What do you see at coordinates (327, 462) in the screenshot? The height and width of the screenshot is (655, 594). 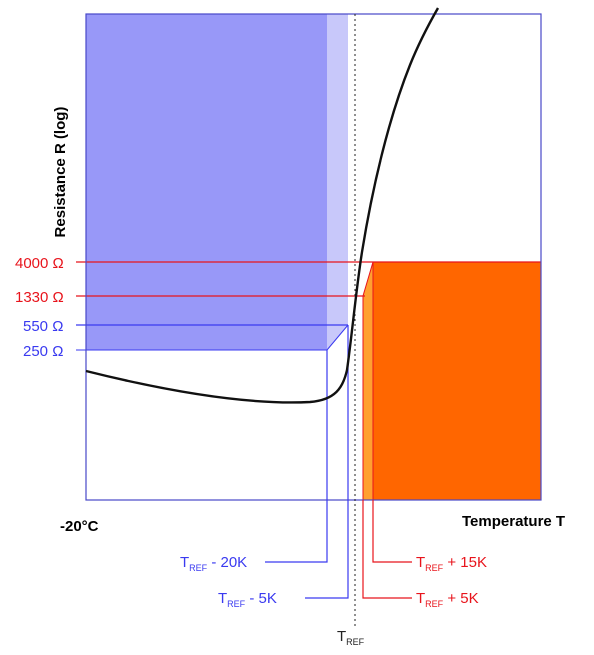 I see `leader-tref-minus-5k` at bounding box center [327, 462].